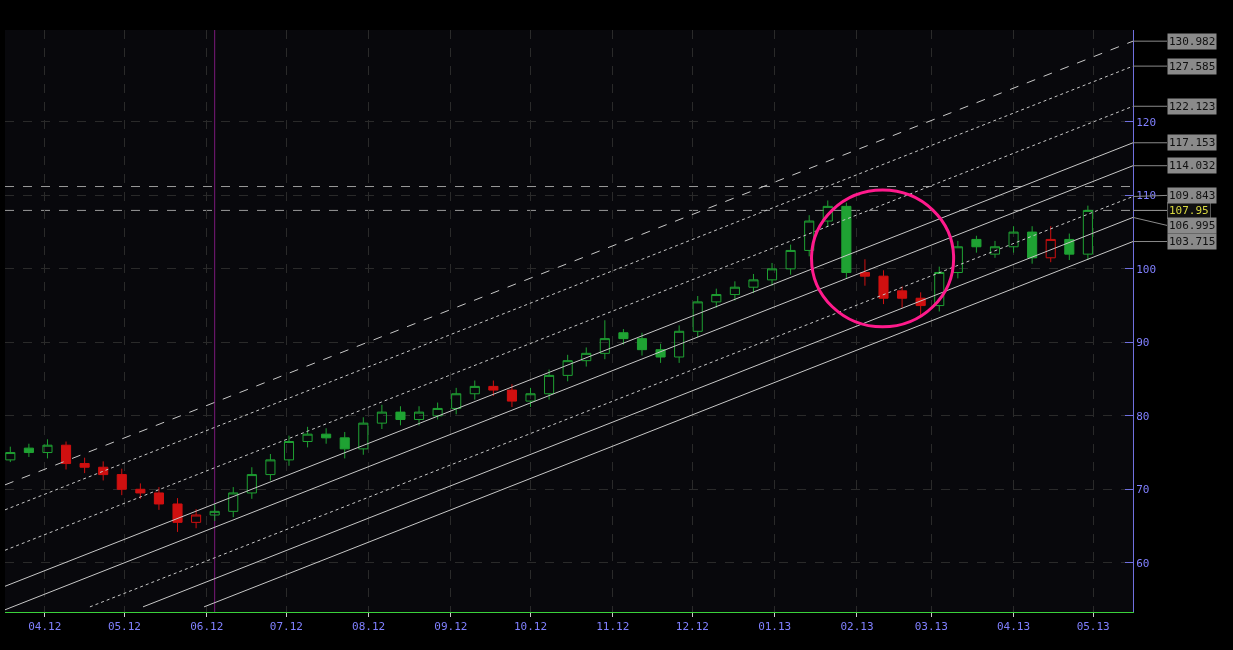 This screenshot has width=1233, height=650. I want to click on x-tick-label: 07.12, so click(286, 627).